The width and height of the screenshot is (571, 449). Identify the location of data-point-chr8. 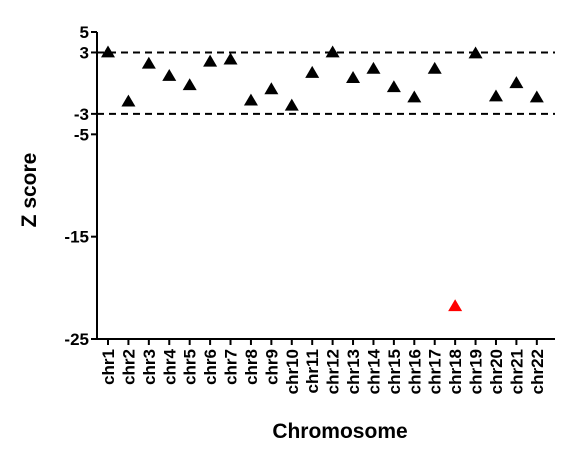
(250, 99).